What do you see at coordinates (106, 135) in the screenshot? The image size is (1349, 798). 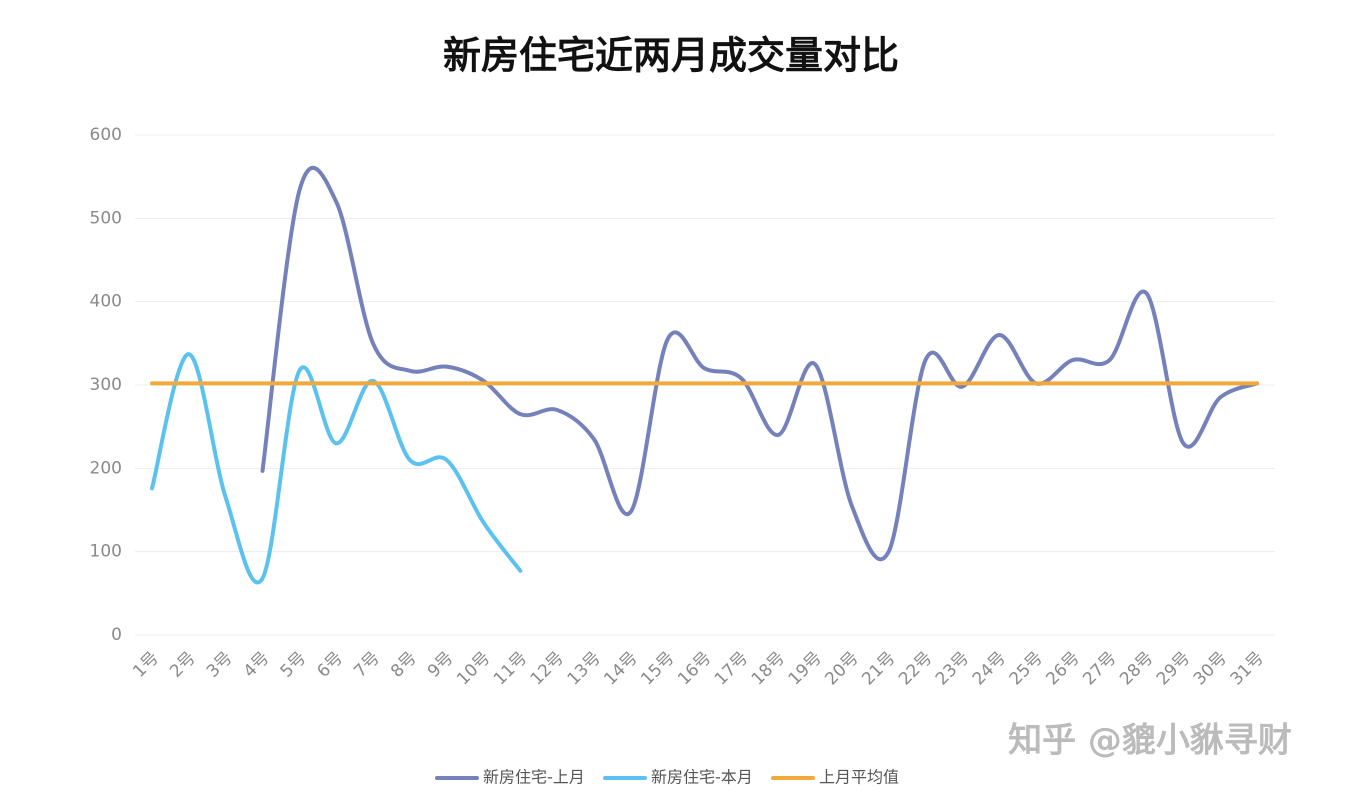 I see `y-tick-label: 600` at bounding box center [106, 135].